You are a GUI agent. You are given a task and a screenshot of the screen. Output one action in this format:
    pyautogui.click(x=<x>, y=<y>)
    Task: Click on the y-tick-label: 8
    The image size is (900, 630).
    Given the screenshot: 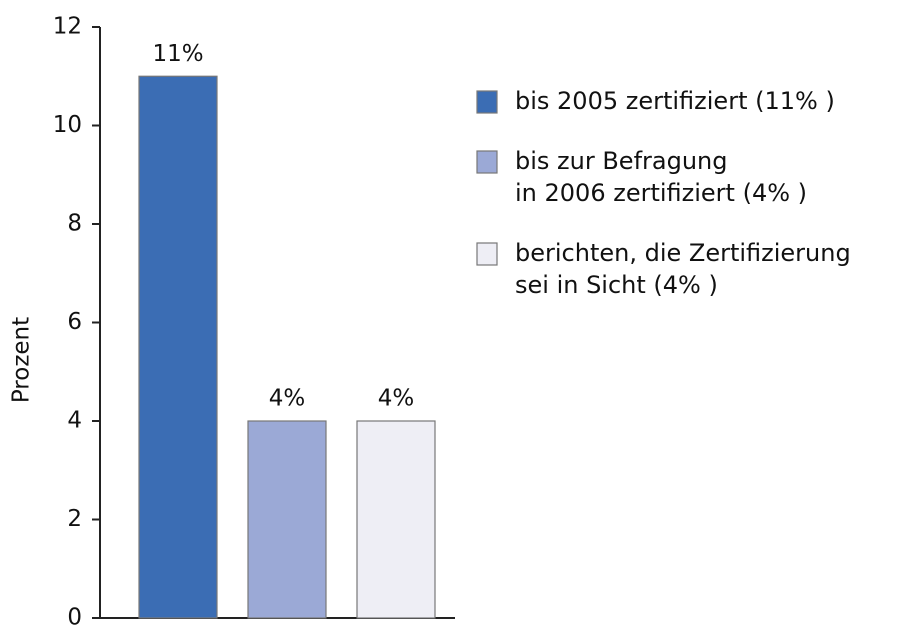 What is the action you would take?
    pyautogui.click(x=74, y=224)
    